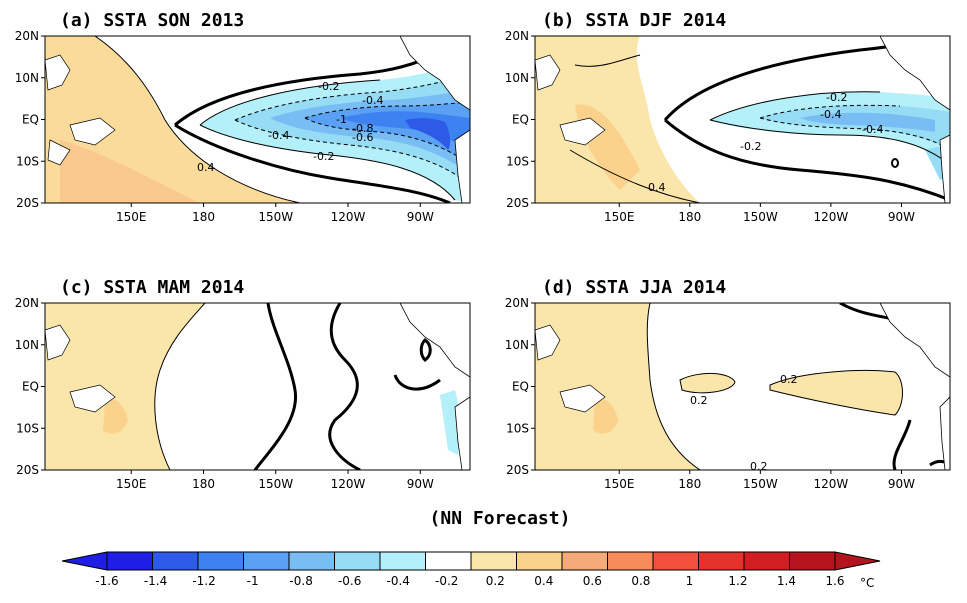  What do you see at coordinates (834, 581) in the screenshot?
I see `colorbar-label: 1.6` at bounding box center [834, 581].